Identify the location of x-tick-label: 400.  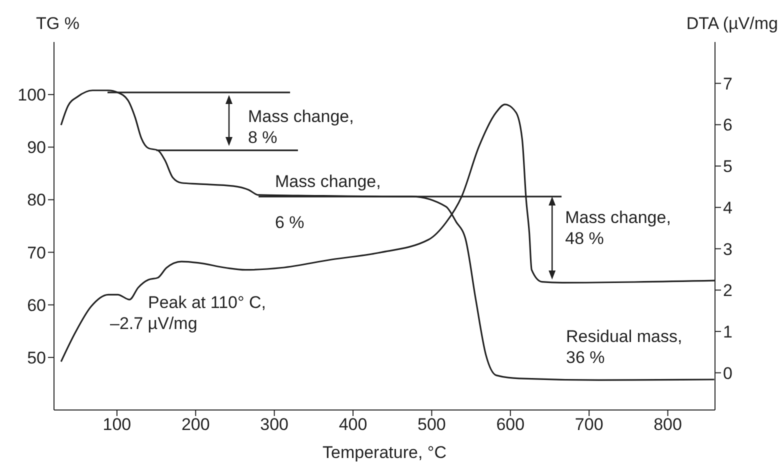
(353, 424).